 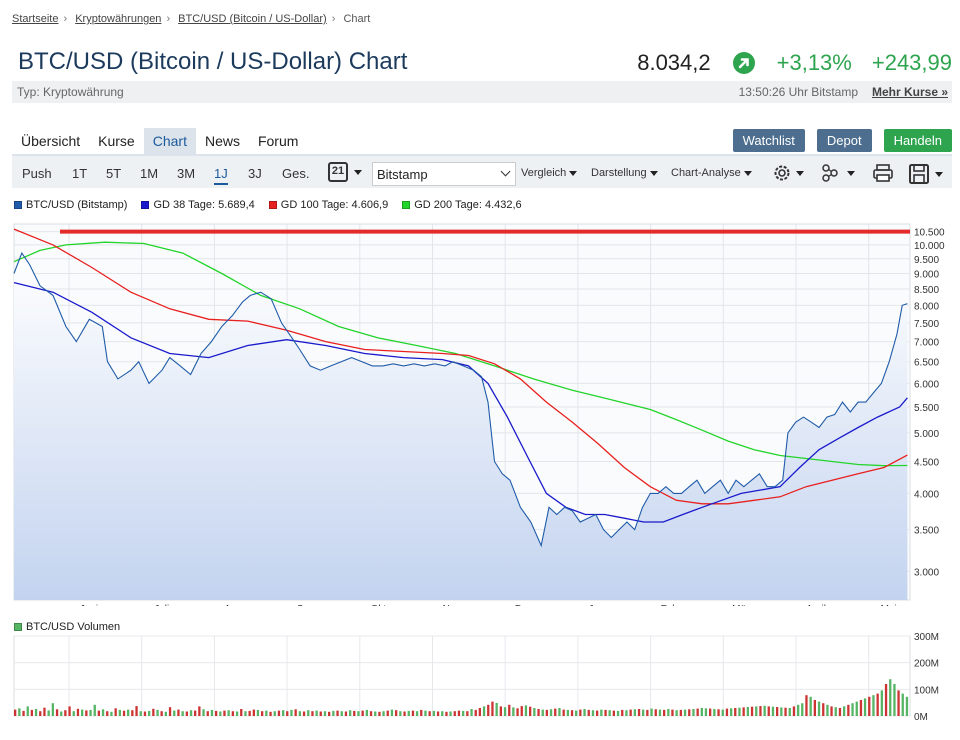 What do you see at coordinates (462, 205) in the screenshot?
I see `legend-item-gd200: GD 200 Tage: 4.432,6` at bounding box center [462, 205].